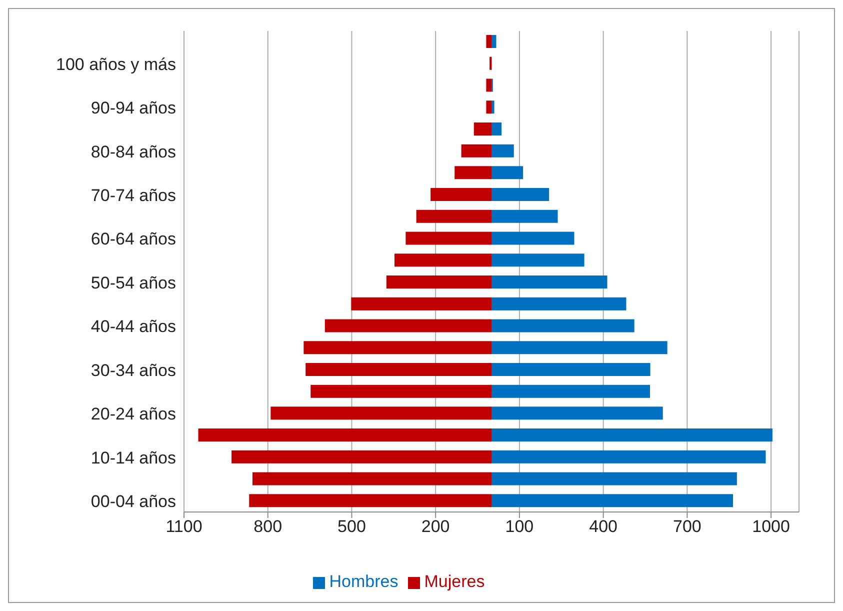 This screenshot has height=611, width=843. Describe the element at coordinates (352, 526) in the screenshot. I see `x-tick-label: 500` at that location.